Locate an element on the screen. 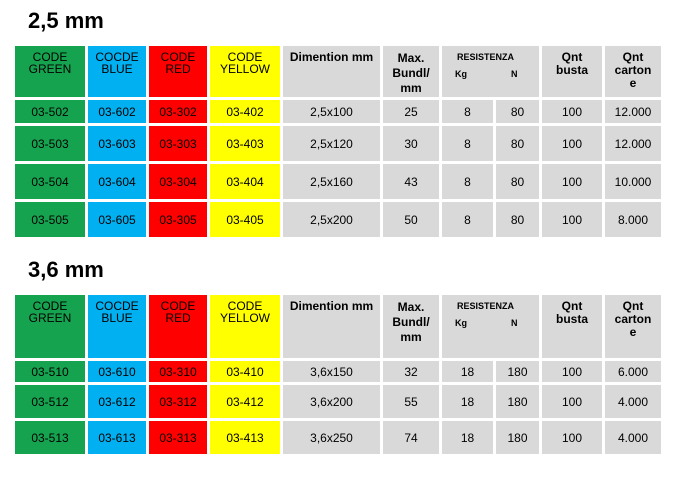 The height and width of the screenshot is (482, 674). cell-qnt-carton: 8.000 is located at coordinates (633, 219).